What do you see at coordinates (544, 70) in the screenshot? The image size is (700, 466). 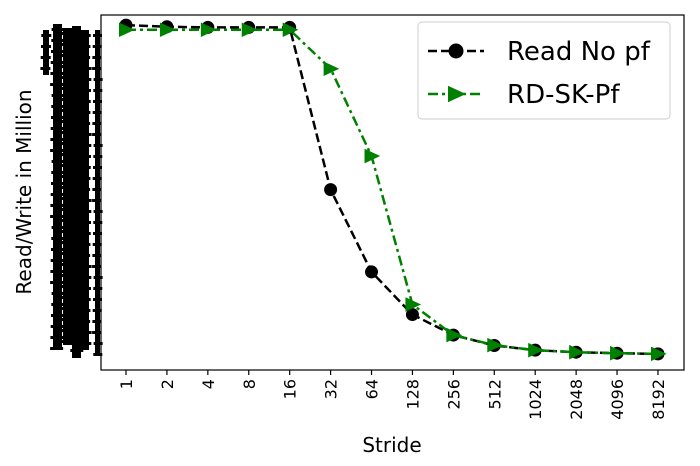 I see `legend: Read No pf RD-SK-Pf` at bounding box center [544, 70].